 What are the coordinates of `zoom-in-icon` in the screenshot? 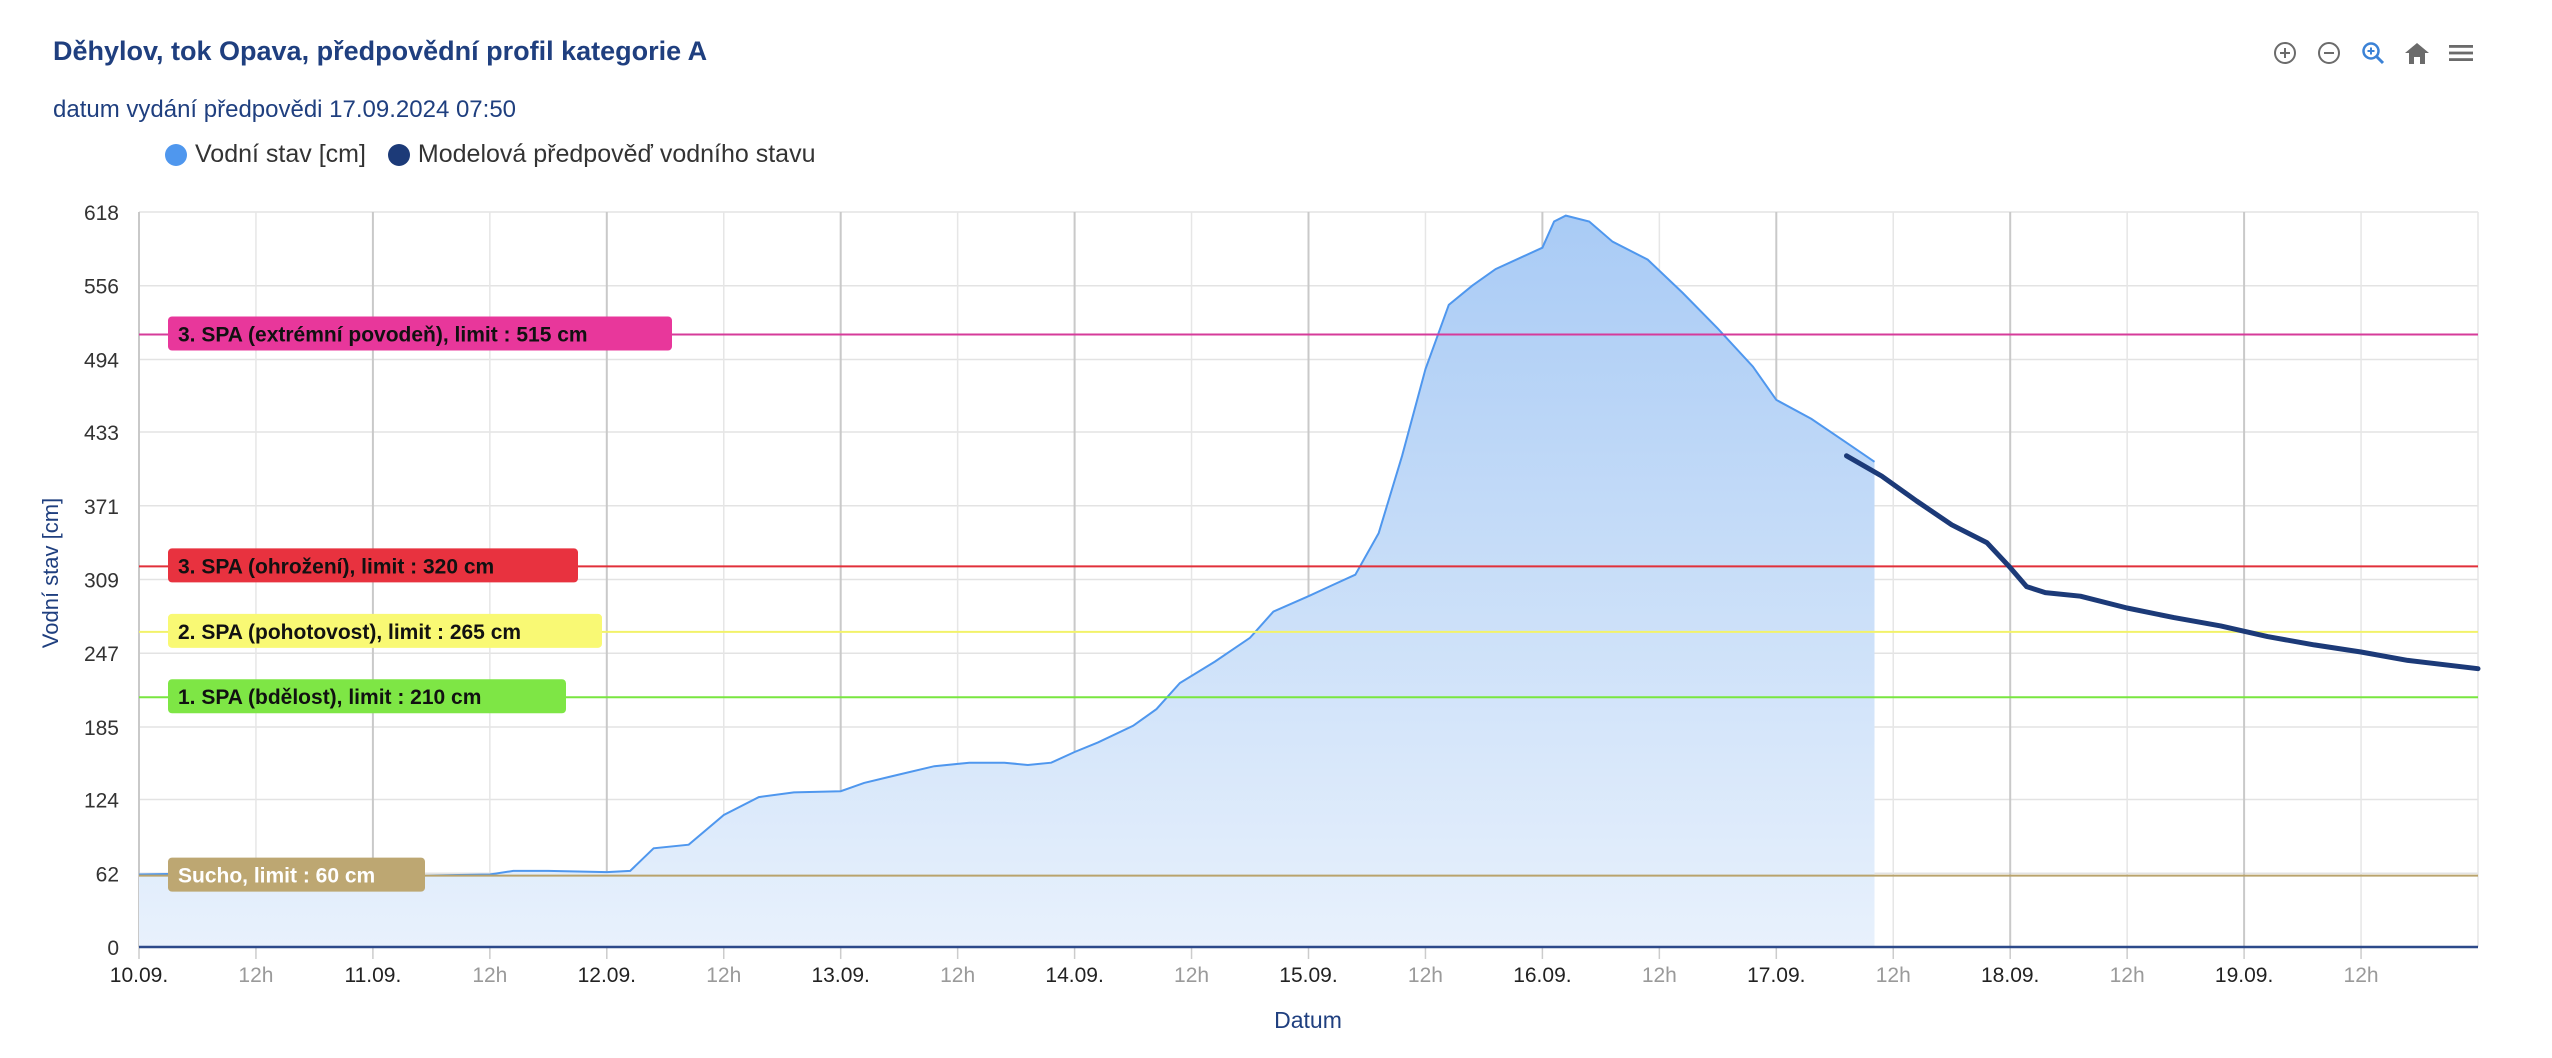 It's located at (2285, 53).